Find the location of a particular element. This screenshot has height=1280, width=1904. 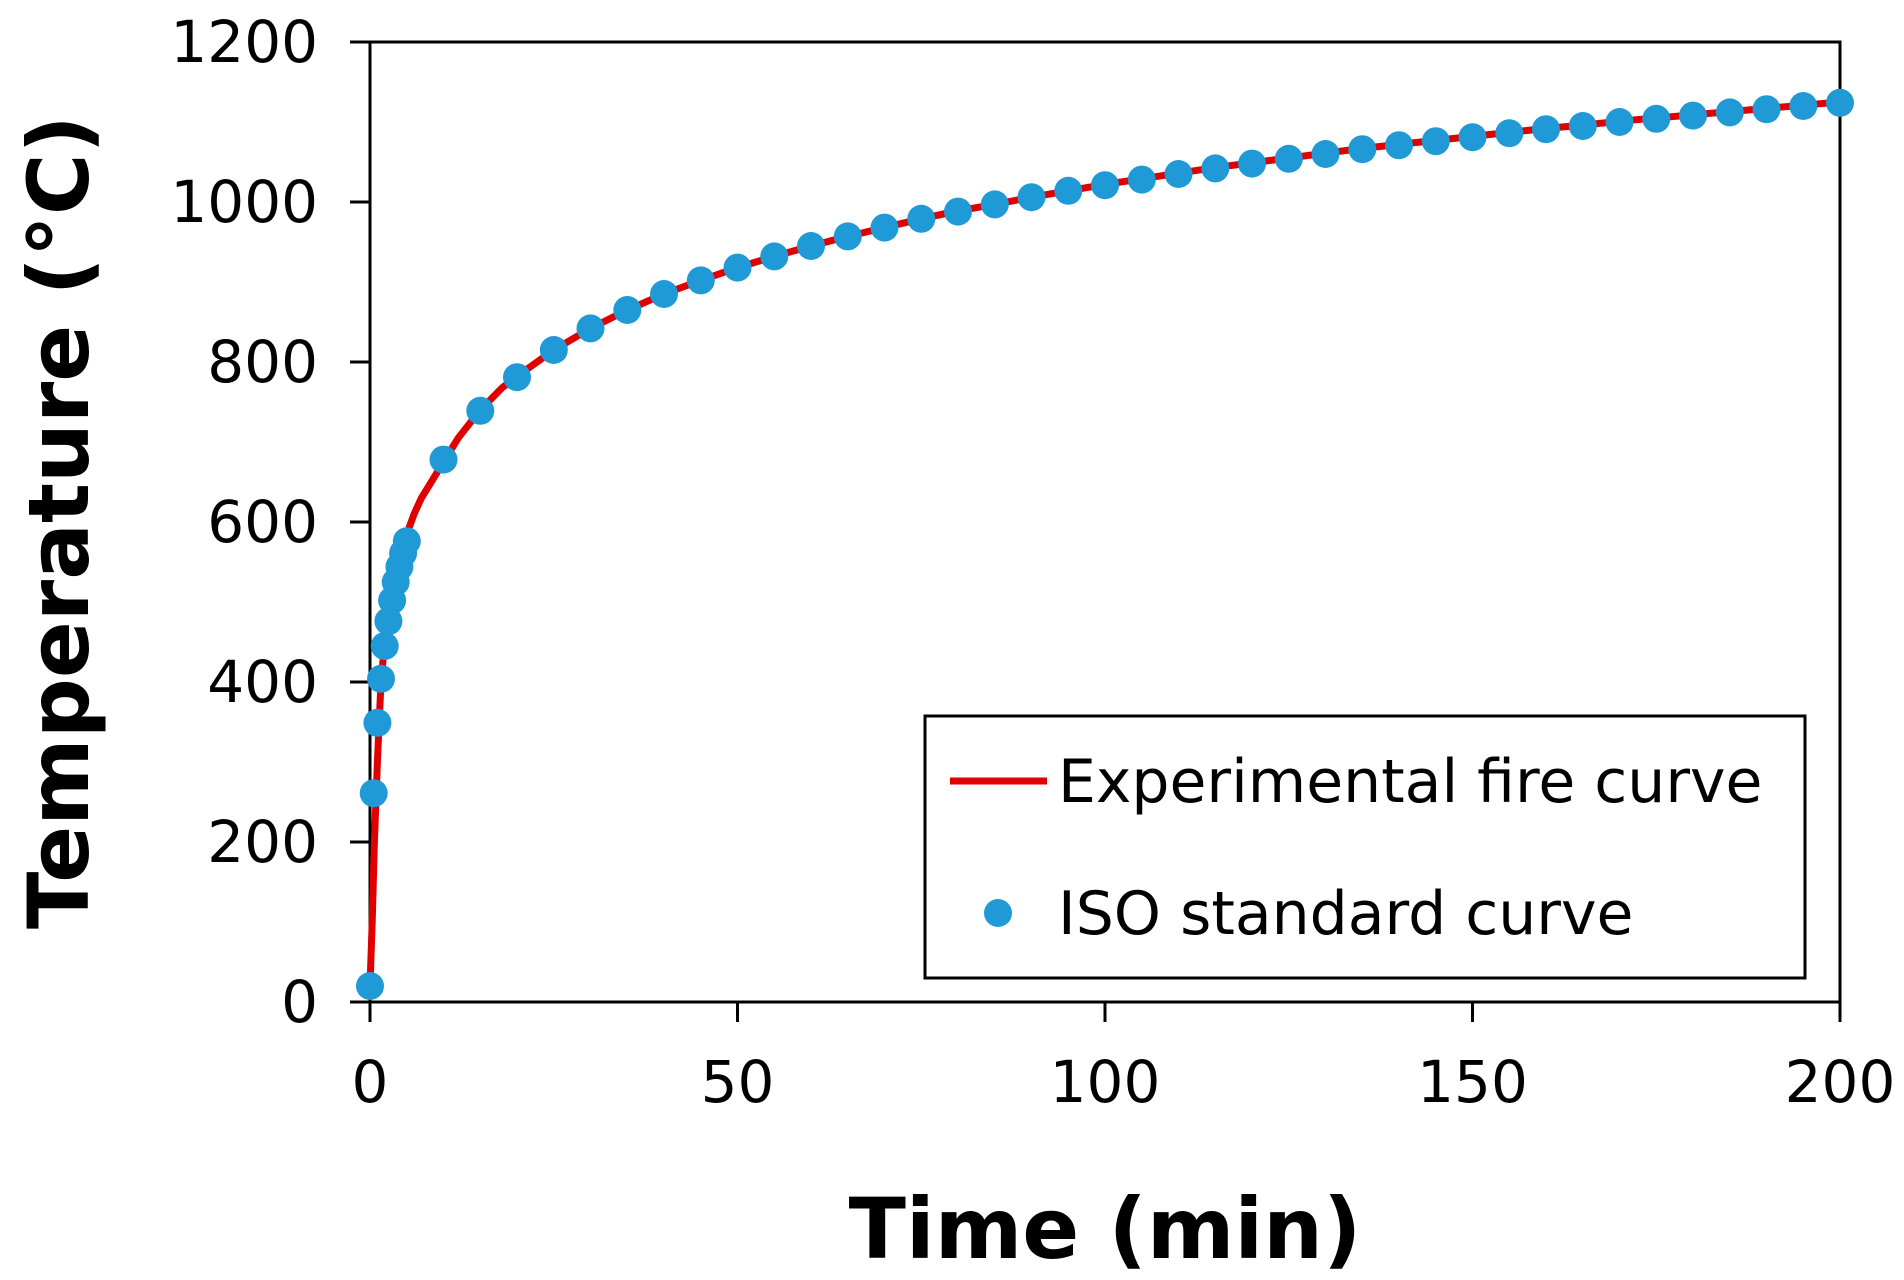

y-axis-ticks: 0 200 400 600 800 1000 1200 is located at coordinates (270, 522).